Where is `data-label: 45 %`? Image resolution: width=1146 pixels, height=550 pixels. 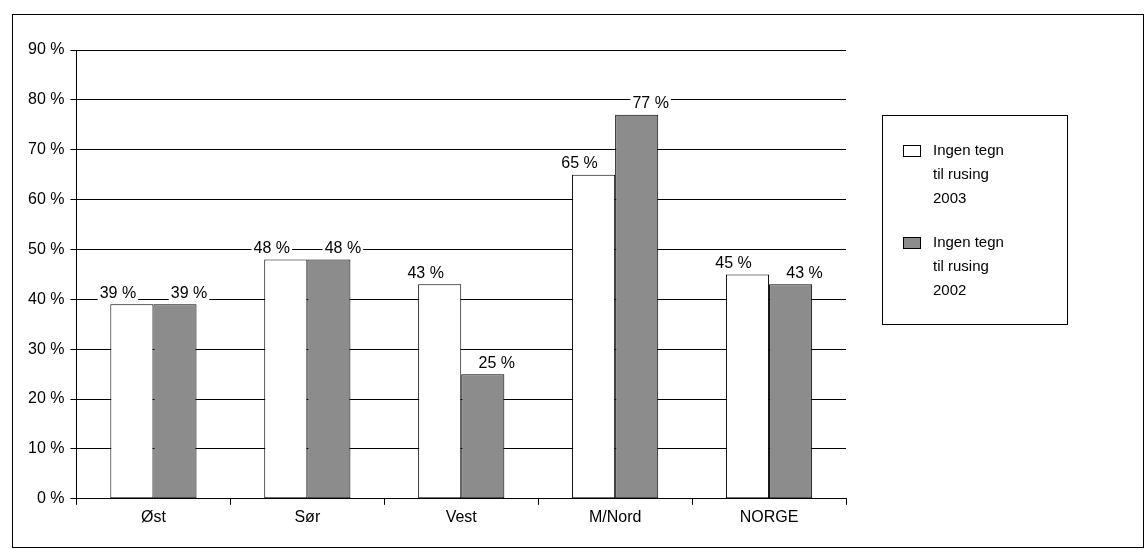
data-label: 45 % is located at coordinates (733, 262).